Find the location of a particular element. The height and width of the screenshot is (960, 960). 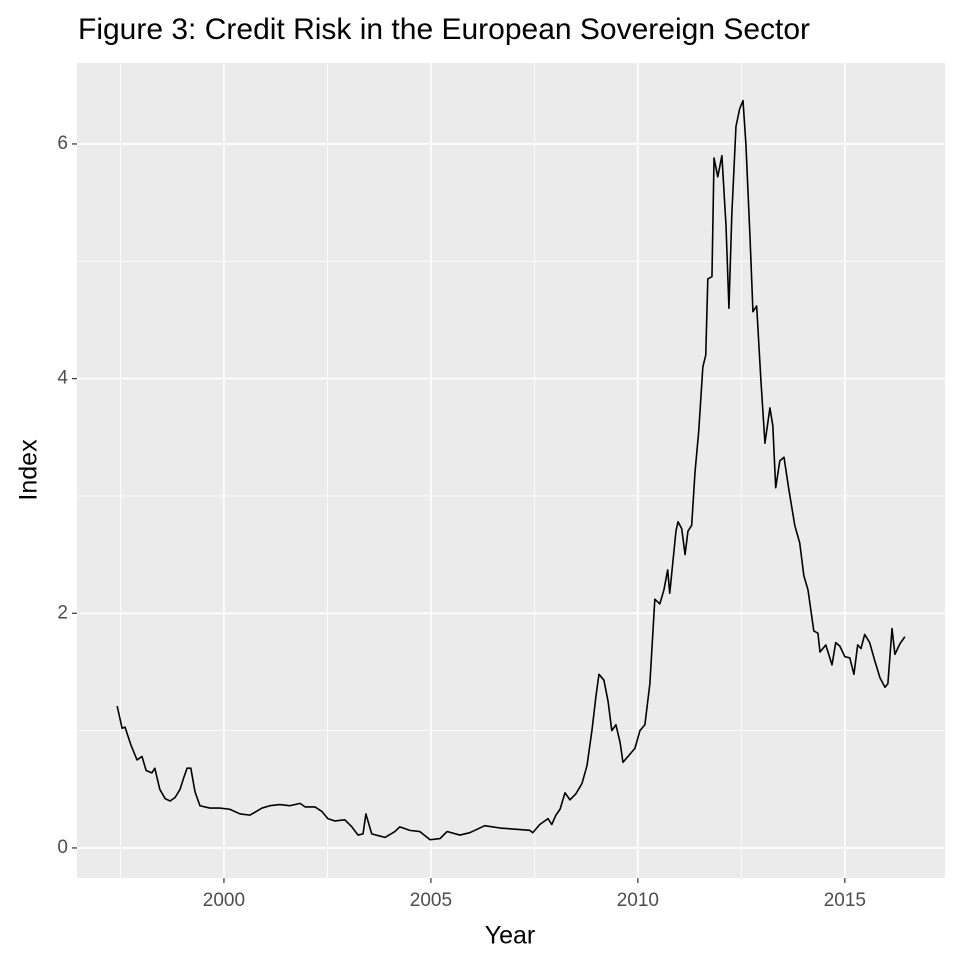

y-tick-label: 6 is located at coordinates (62, 143).